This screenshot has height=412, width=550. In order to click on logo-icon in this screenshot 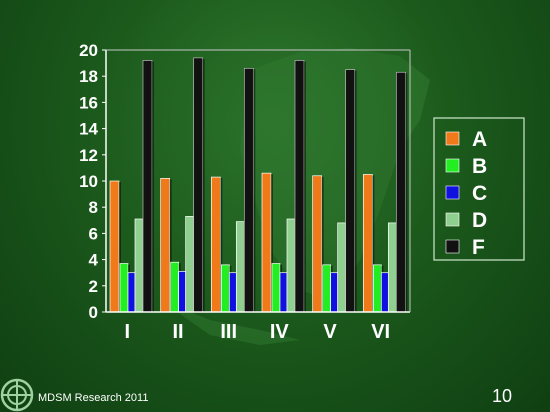, I will do `click(17, 395)`.